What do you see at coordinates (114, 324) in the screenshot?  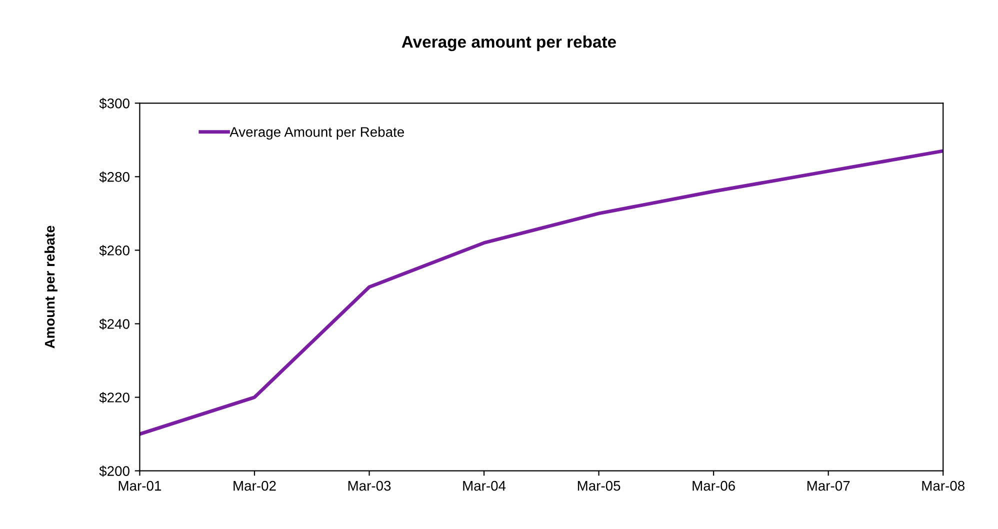 I see `y-tick-label: $240` at bounding box center [114, 324].